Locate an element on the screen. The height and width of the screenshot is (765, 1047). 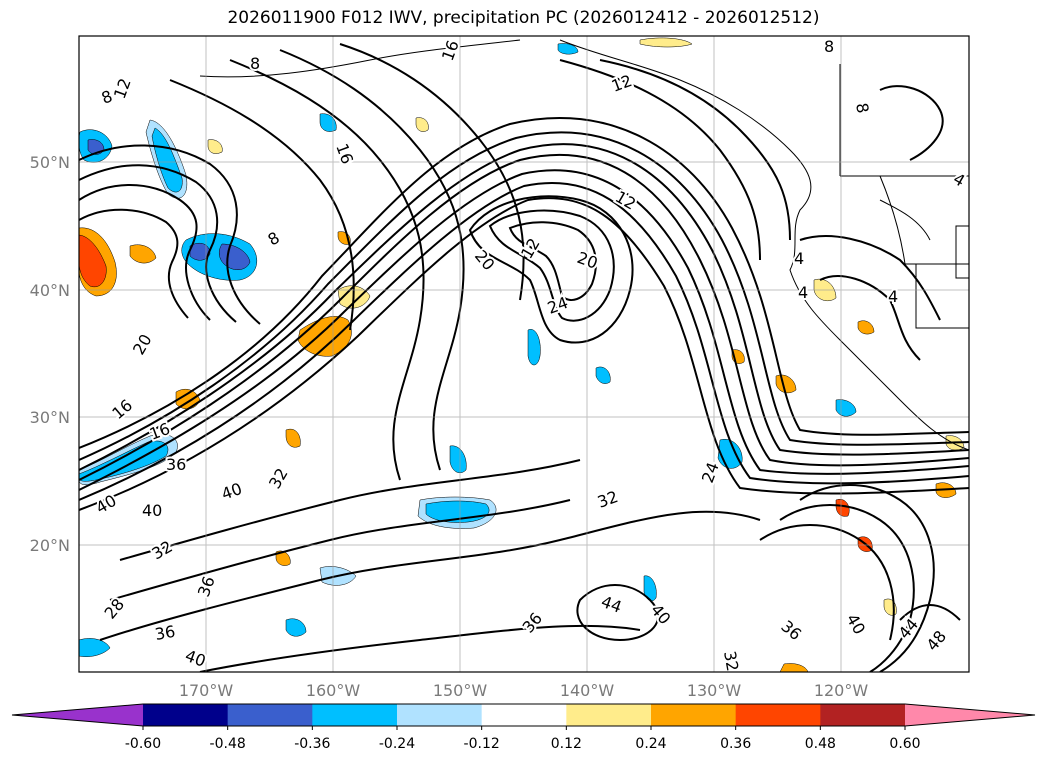
lat-tick-label: 30°N is located at coordinates (50, 417).